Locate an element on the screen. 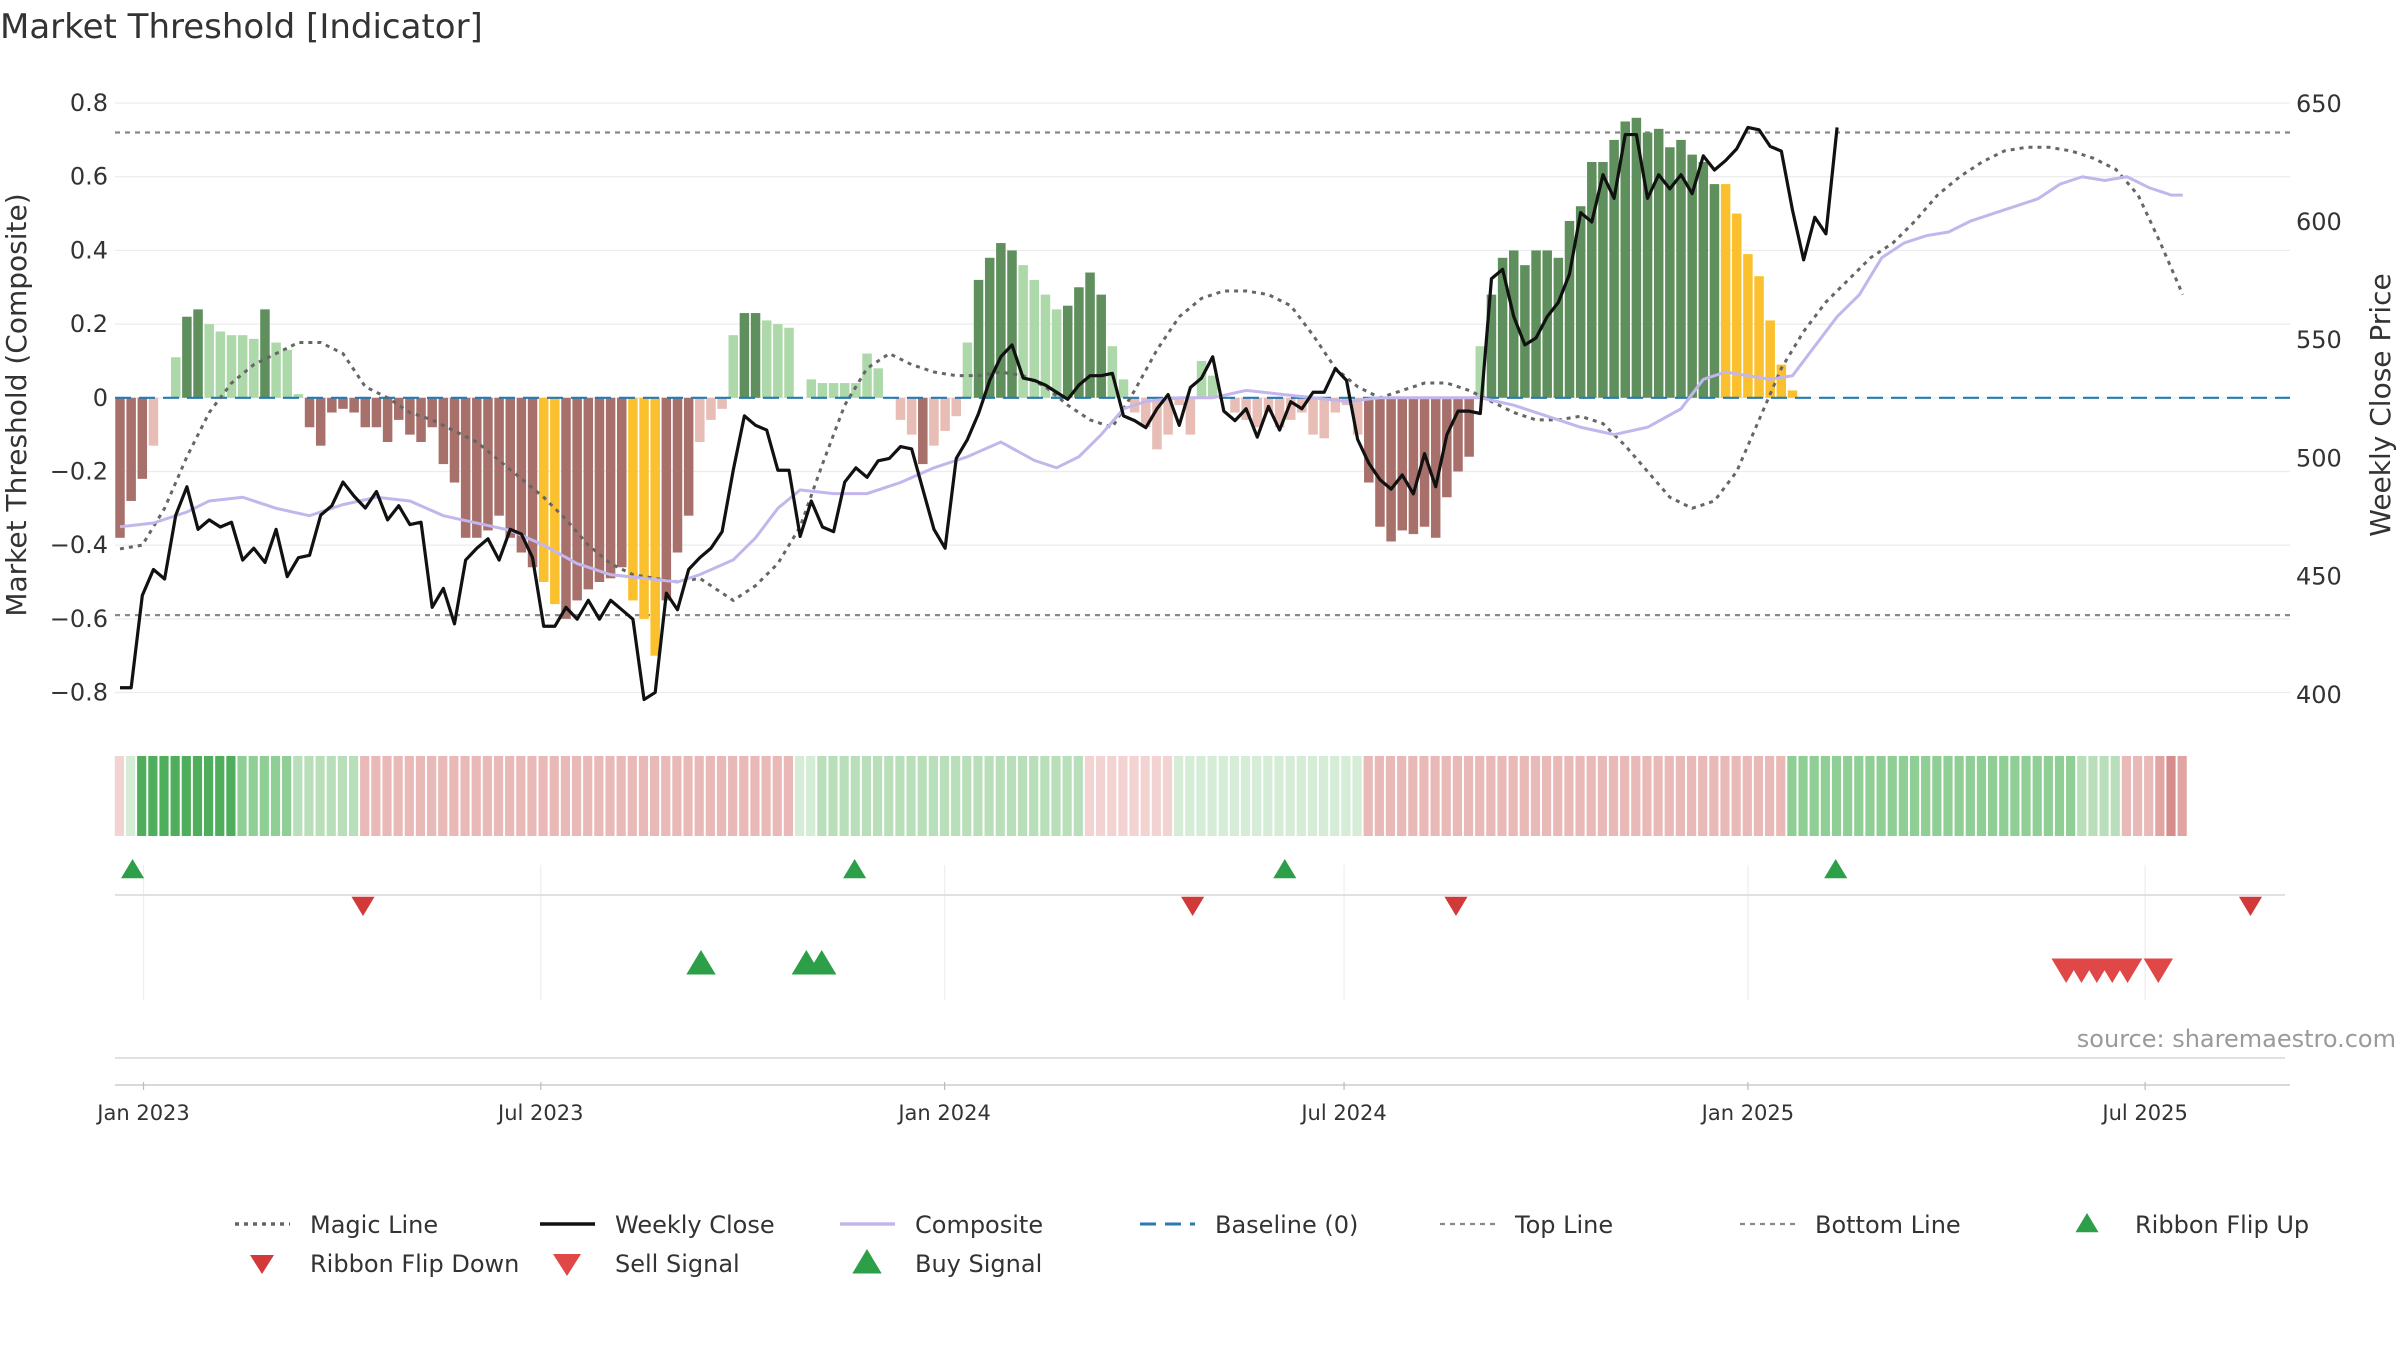 This screenshot has width=2400, height=1355. chart-title: Market Threshold [Indicator] is located at coordinates (241, 27).